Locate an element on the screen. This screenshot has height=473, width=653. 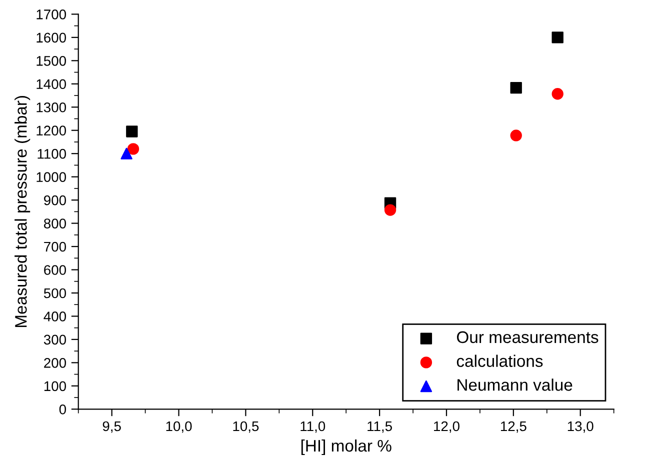
legend-label: Our measurements is located at coordinates (527, 337).